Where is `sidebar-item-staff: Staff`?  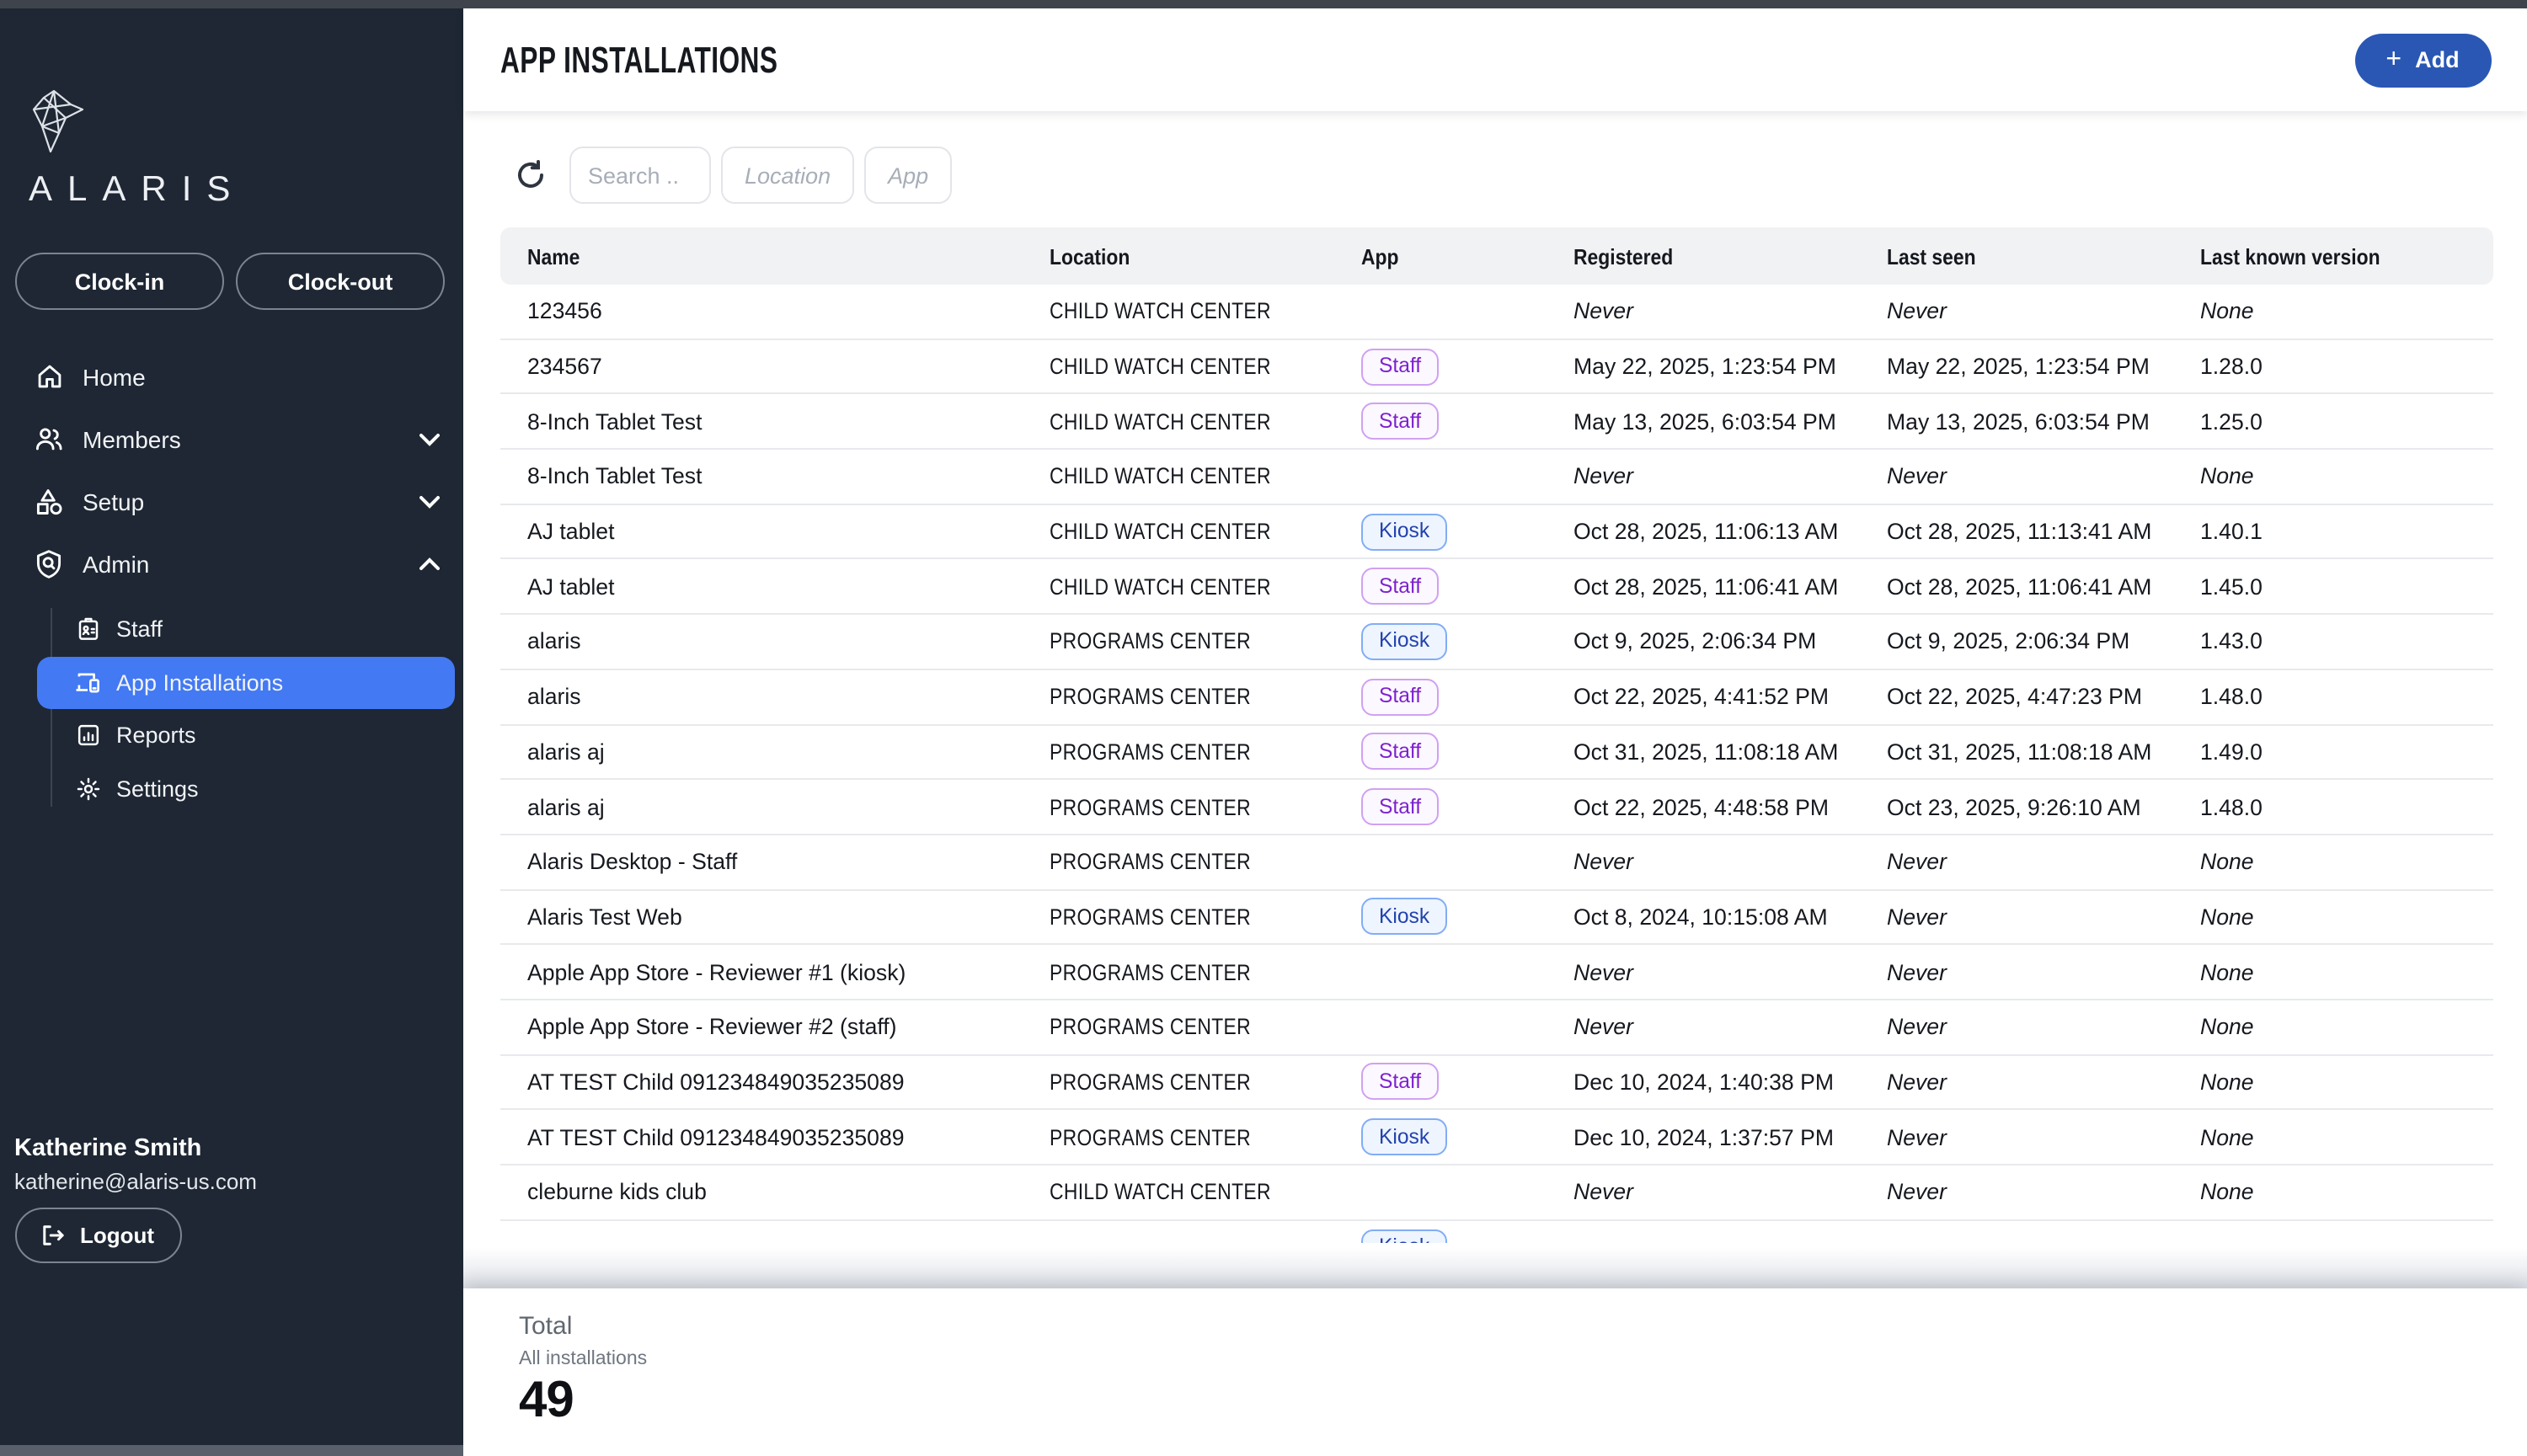 sidebar-item-staff: Staff is located at coordinates (231, 629).